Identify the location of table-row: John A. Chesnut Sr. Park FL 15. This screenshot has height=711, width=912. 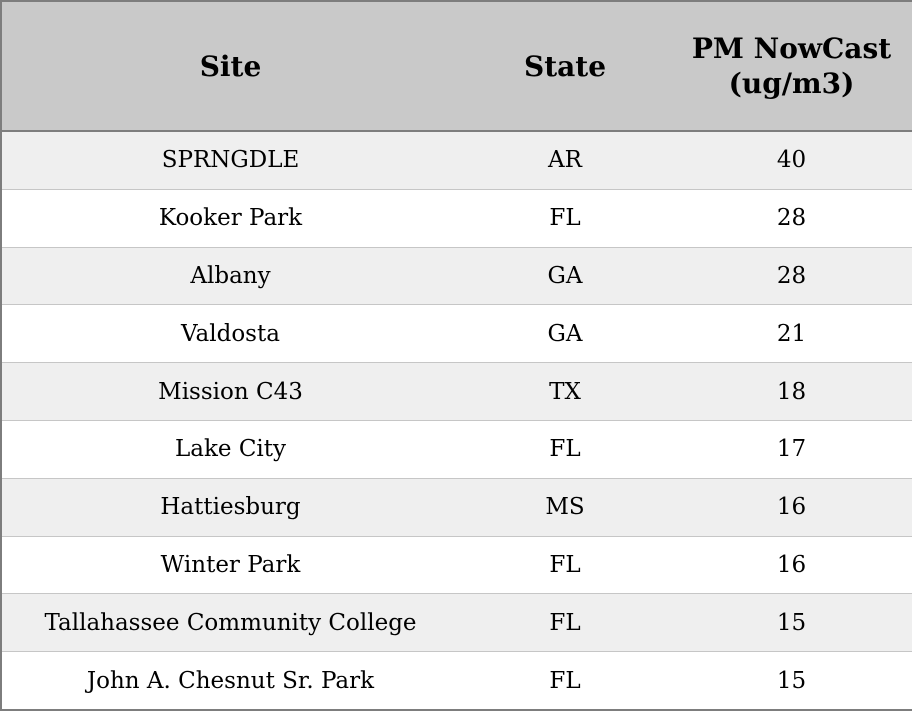
(456, 680).